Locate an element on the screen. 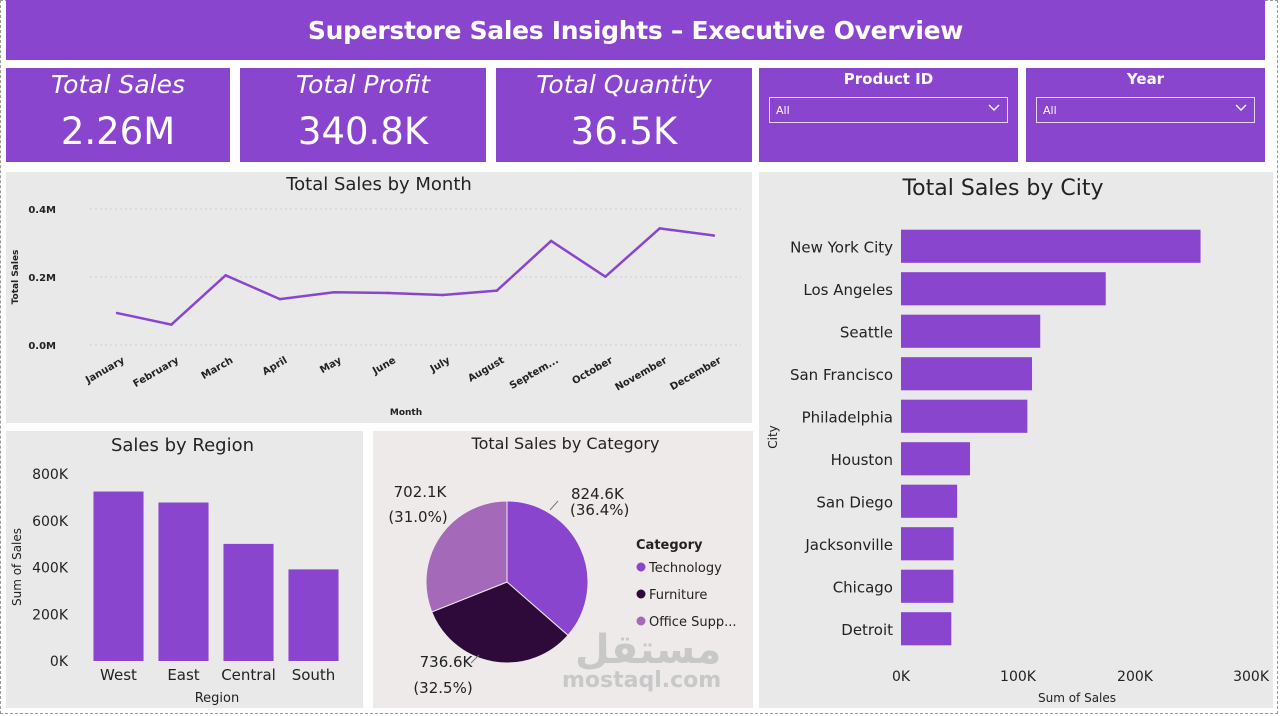  watermark-latin: mostaql.com is located at coordinates (642, 680).